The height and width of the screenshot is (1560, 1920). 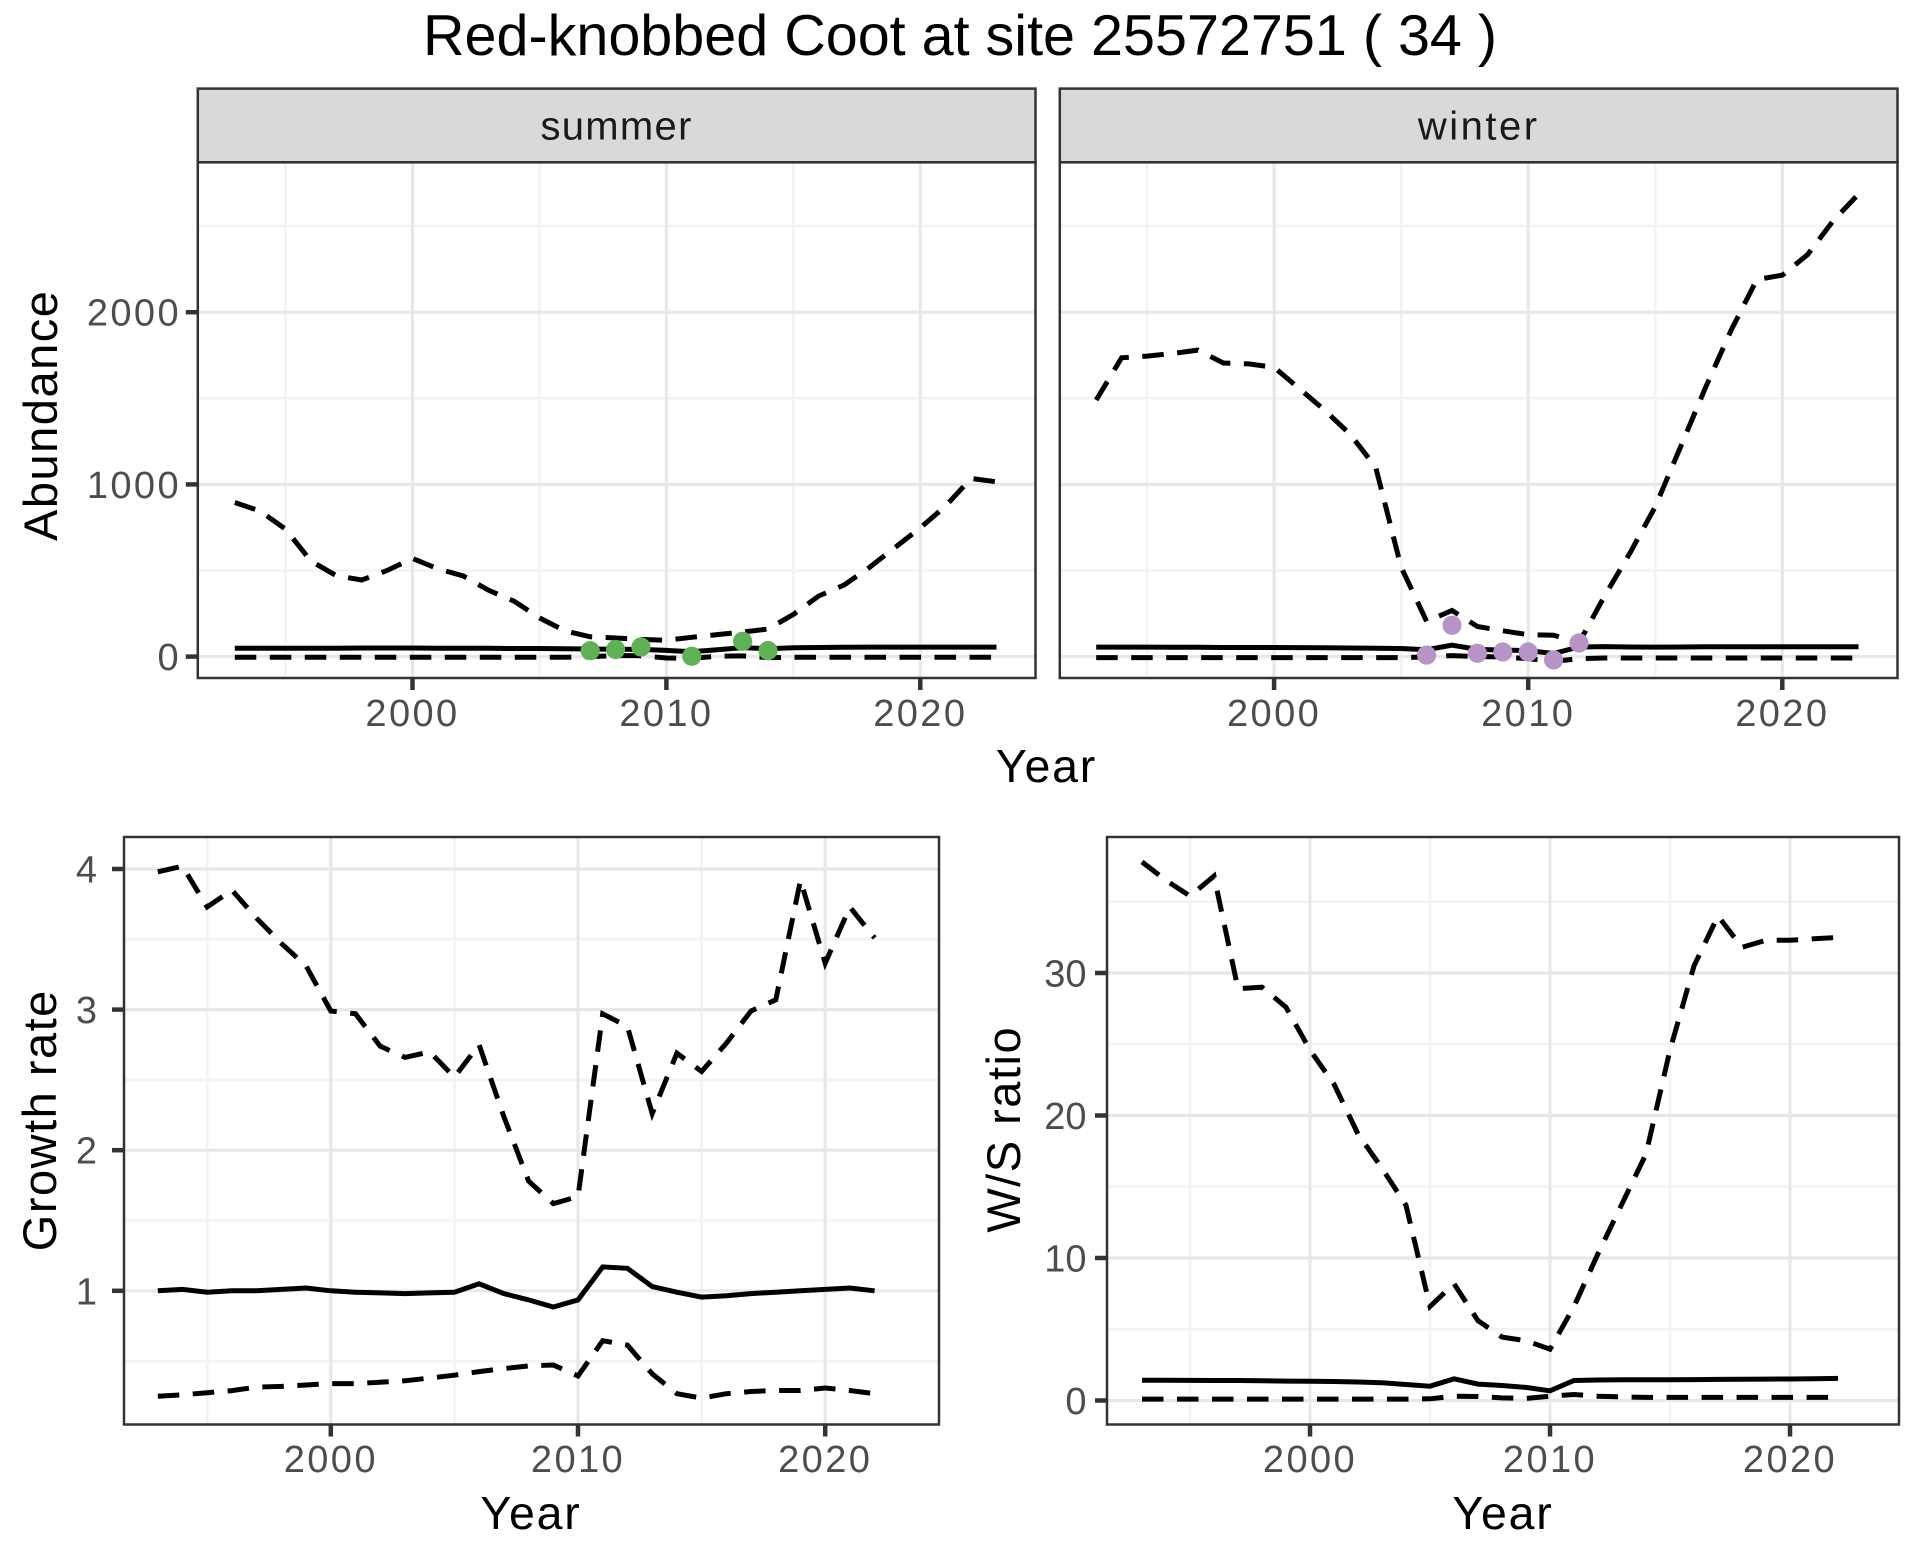 What do you see at coordinates (1065, 1260) in the screenshot?
I see `svg-text: 10` at bounding box center [1065, 1260].